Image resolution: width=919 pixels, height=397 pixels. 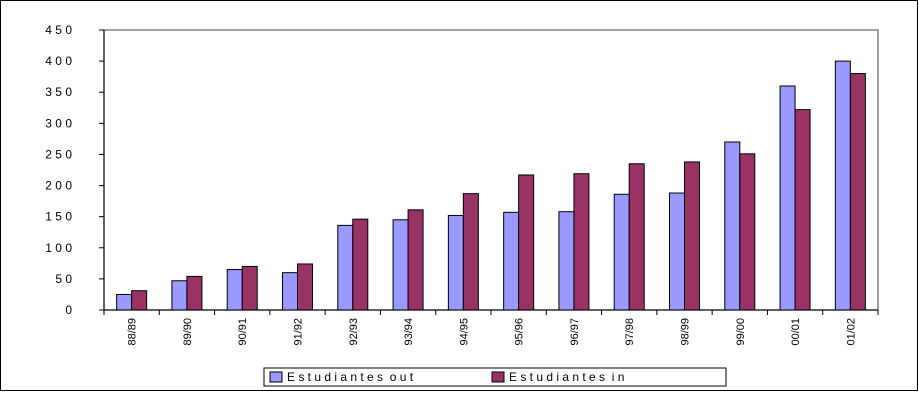 I want to click on legend-swatch-in, so click(x=498, y=377).